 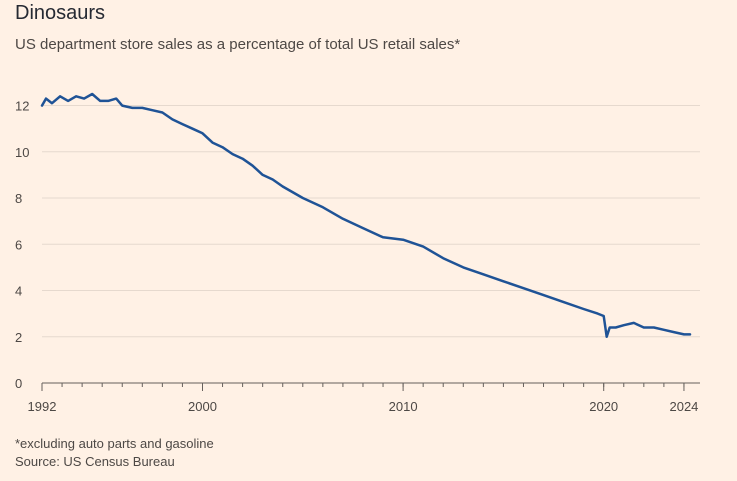 What do you see at coordinates (18, 198) in the screenshot?
I see `y-tick-label: 8` at bounding box center [18, 198].